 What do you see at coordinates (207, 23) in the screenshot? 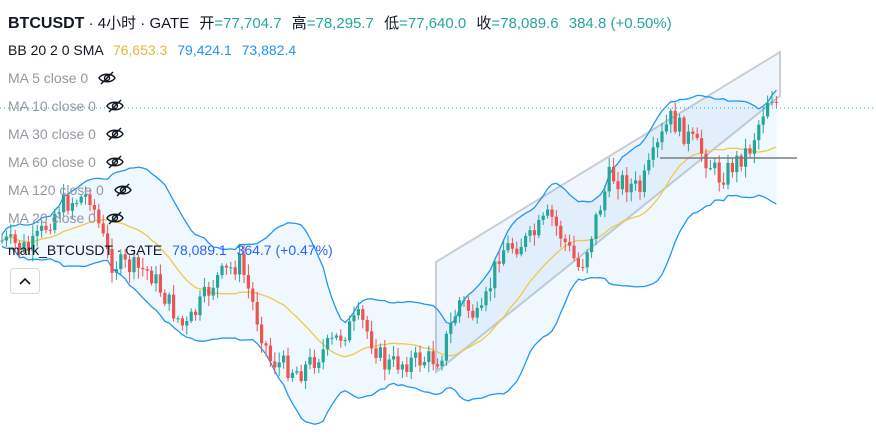
I see `open-label: 开` at bounding box center [207, 23].